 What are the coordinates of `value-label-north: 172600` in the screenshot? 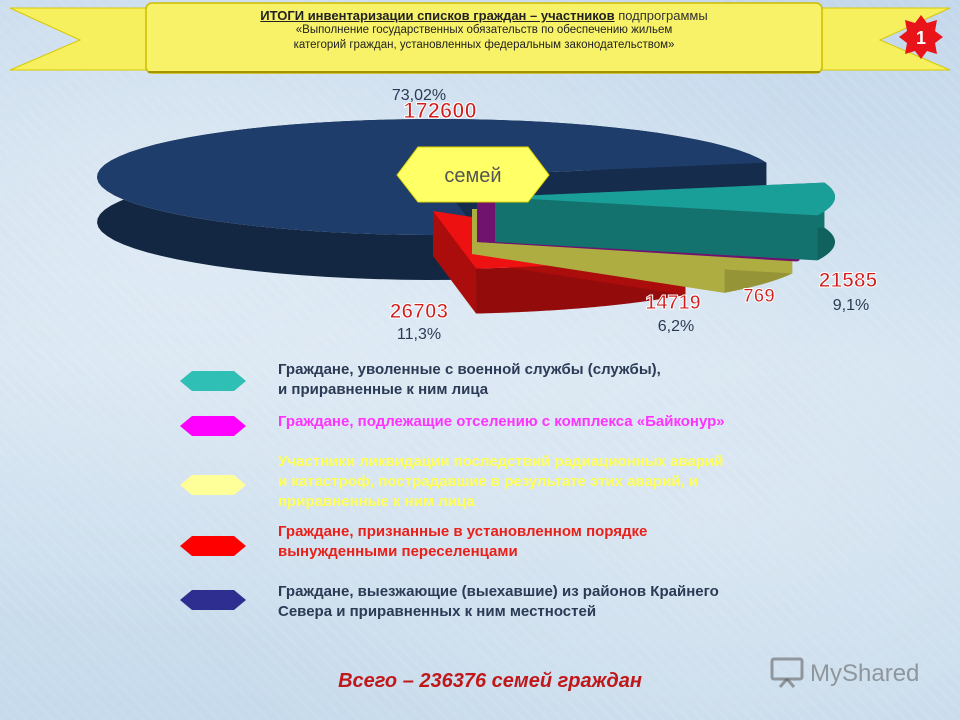 It's located at (439, 110).